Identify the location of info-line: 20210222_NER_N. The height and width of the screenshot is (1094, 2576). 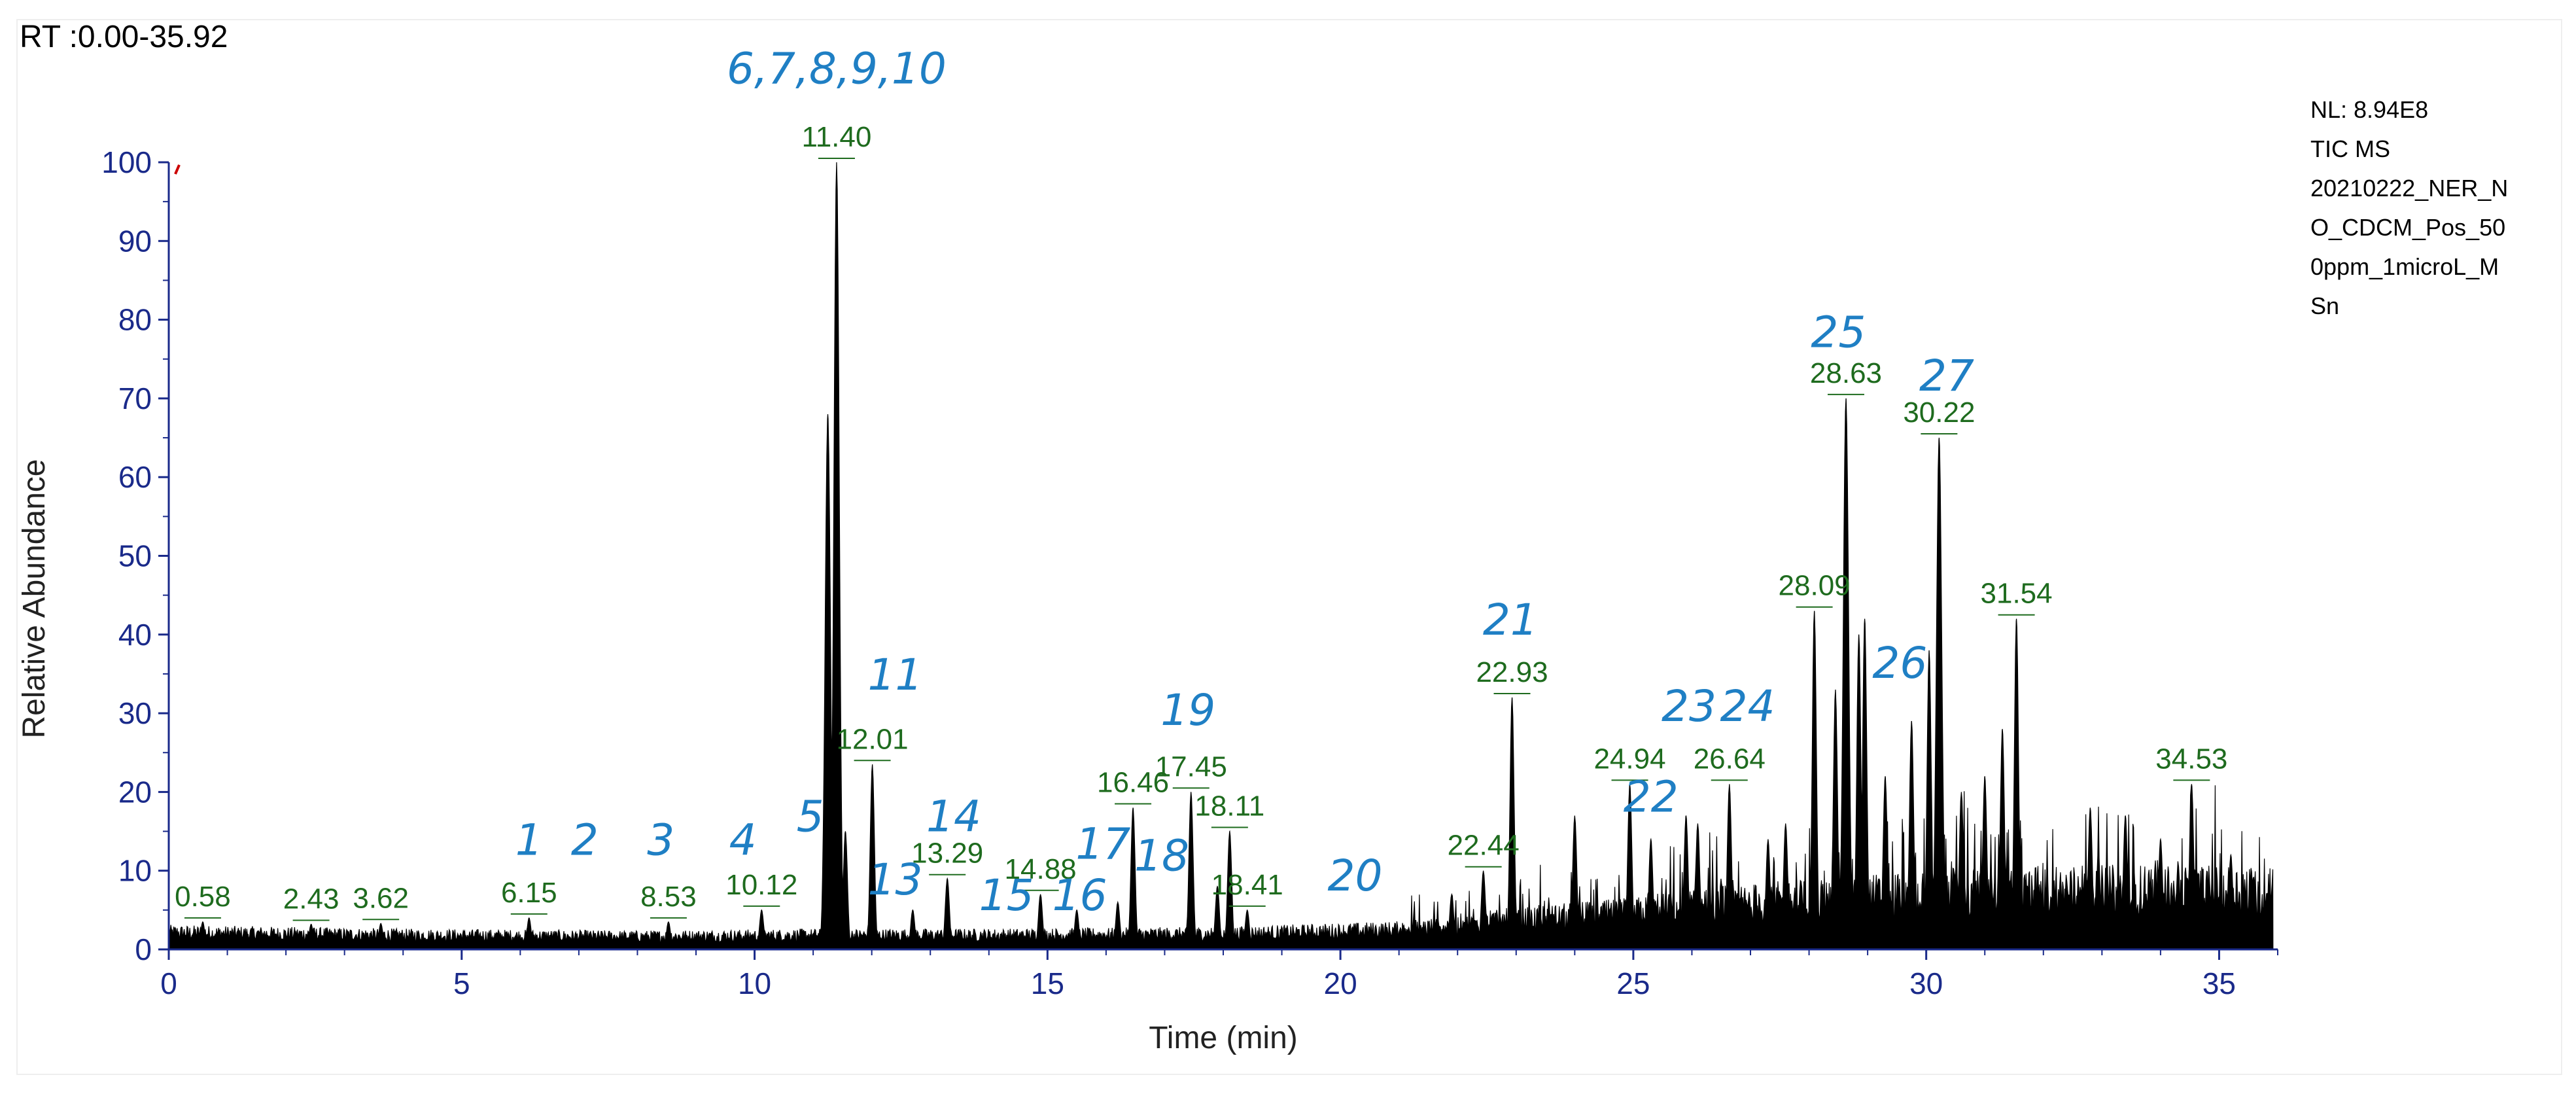
(2409, 188).